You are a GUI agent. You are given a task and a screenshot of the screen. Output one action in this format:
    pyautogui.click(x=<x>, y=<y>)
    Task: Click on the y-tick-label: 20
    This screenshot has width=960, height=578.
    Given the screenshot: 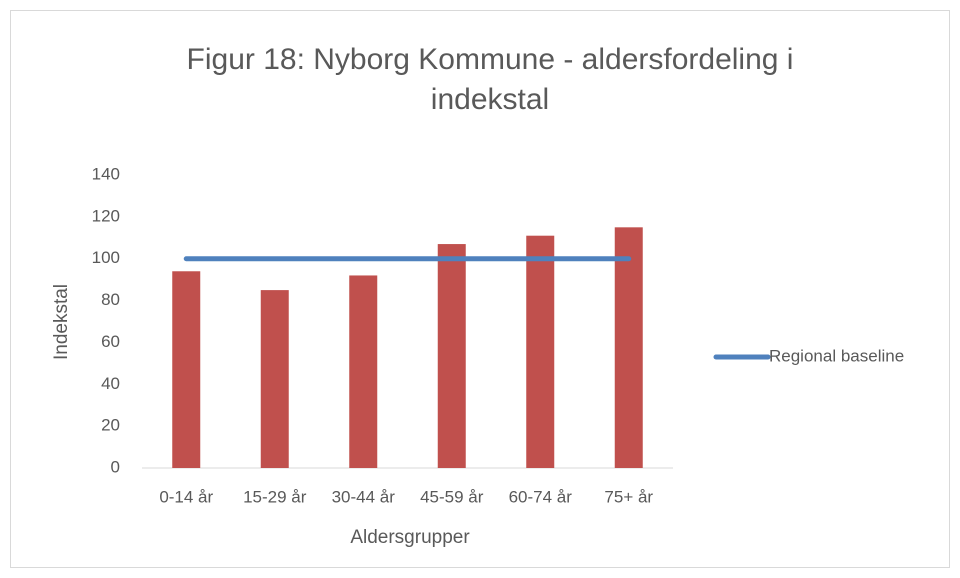 What is the action you would take?
    pyautogui.click(x=110, y=425)
    